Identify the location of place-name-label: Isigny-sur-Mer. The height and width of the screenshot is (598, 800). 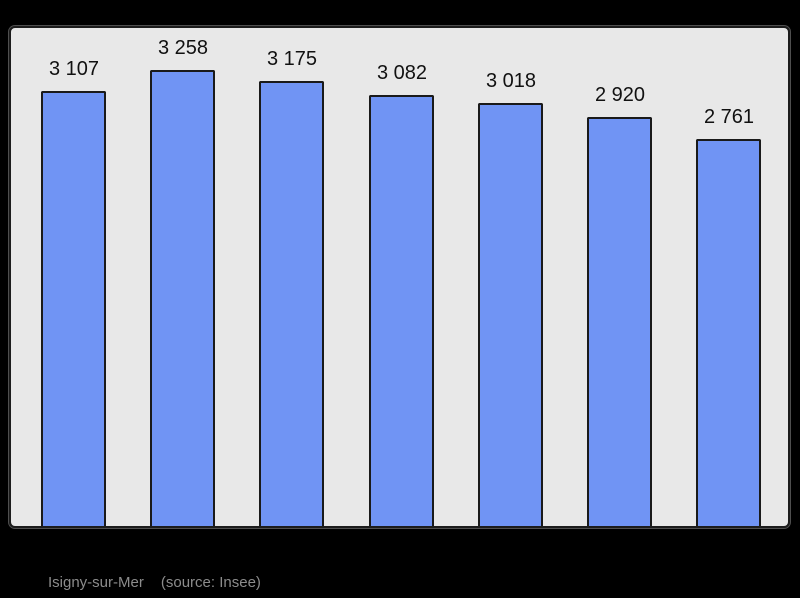
(96, 582).